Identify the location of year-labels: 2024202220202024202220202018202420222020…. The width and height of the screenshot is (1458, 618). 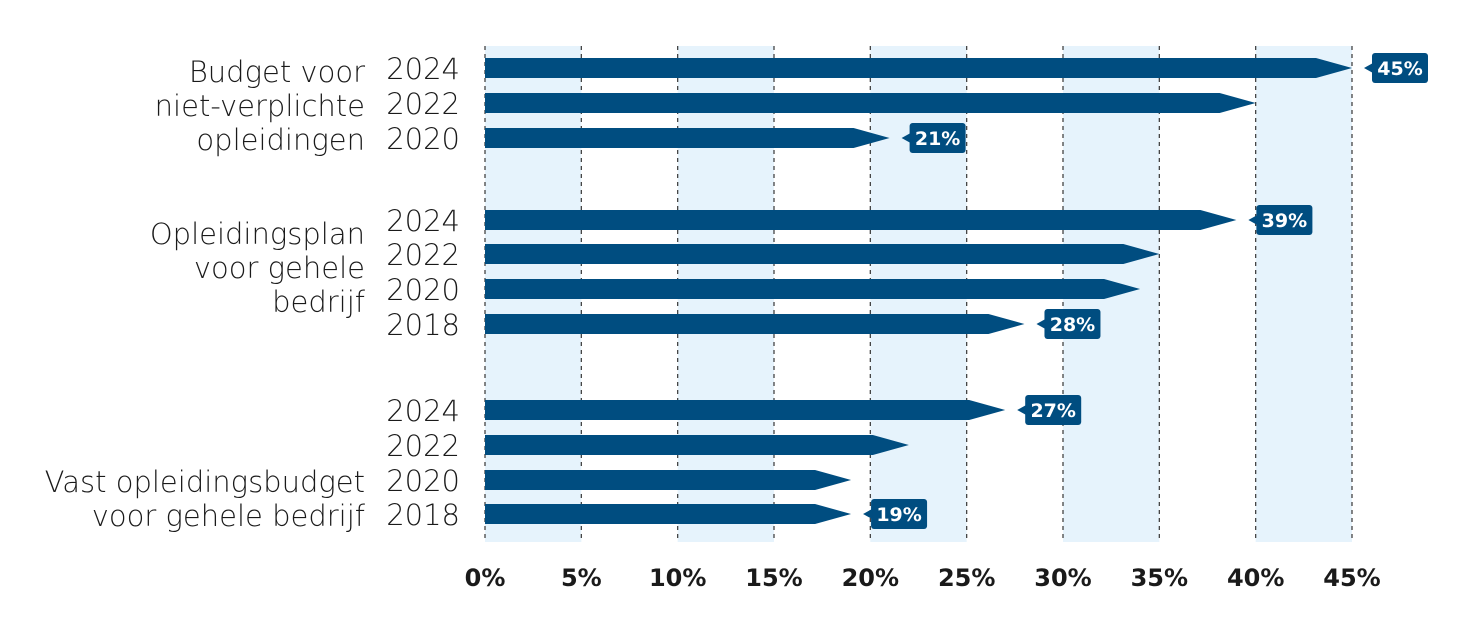
(423, 292).